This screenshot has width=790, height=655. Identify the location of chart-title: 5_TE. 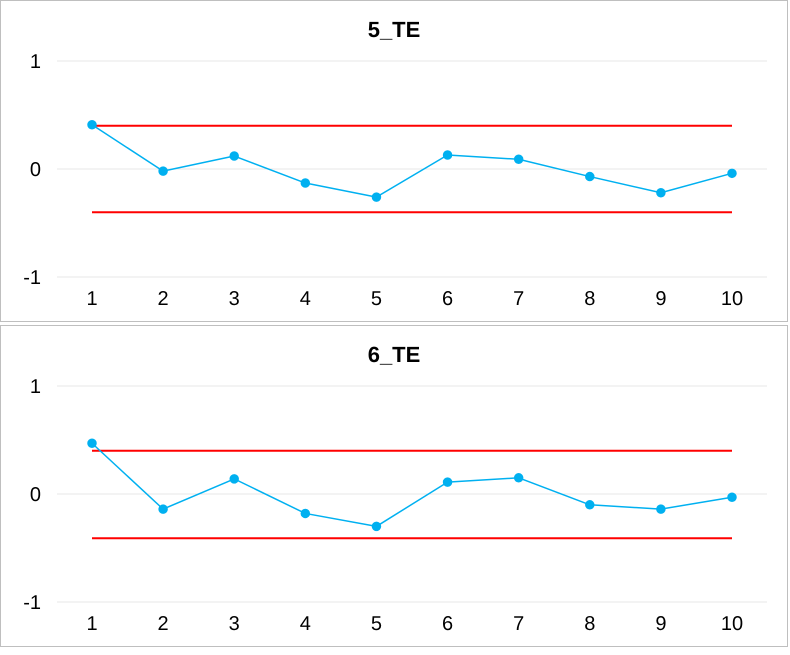
(394, 30).